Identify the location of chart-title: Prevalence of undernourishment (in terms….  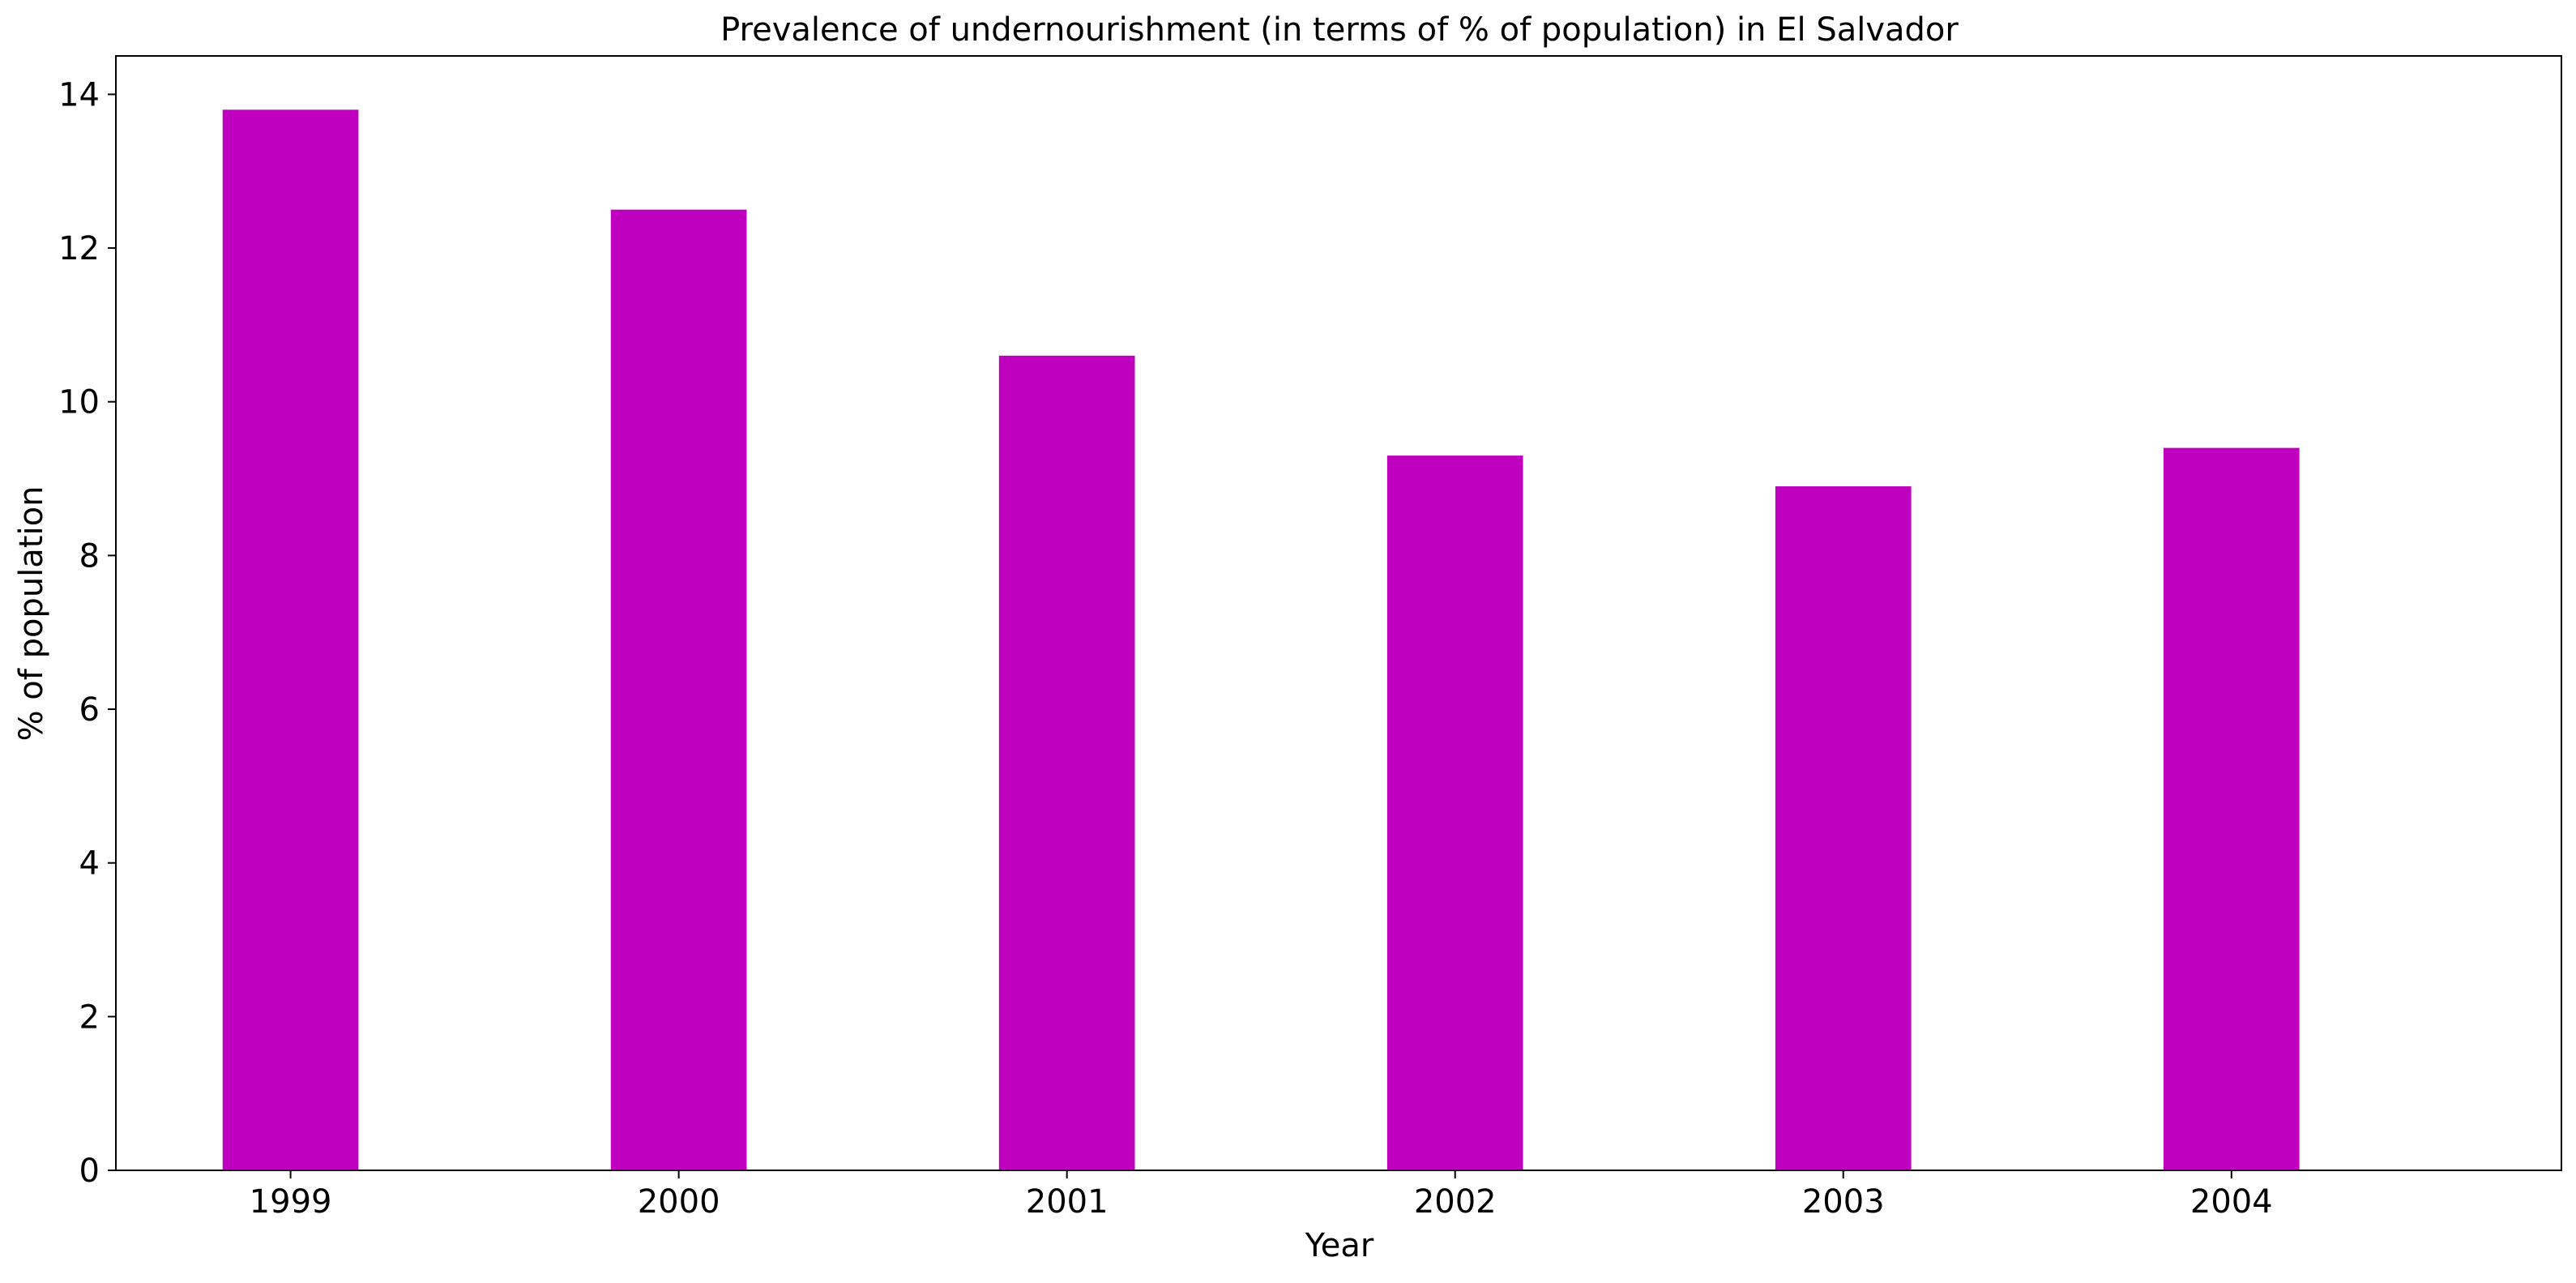
(1339, 30).